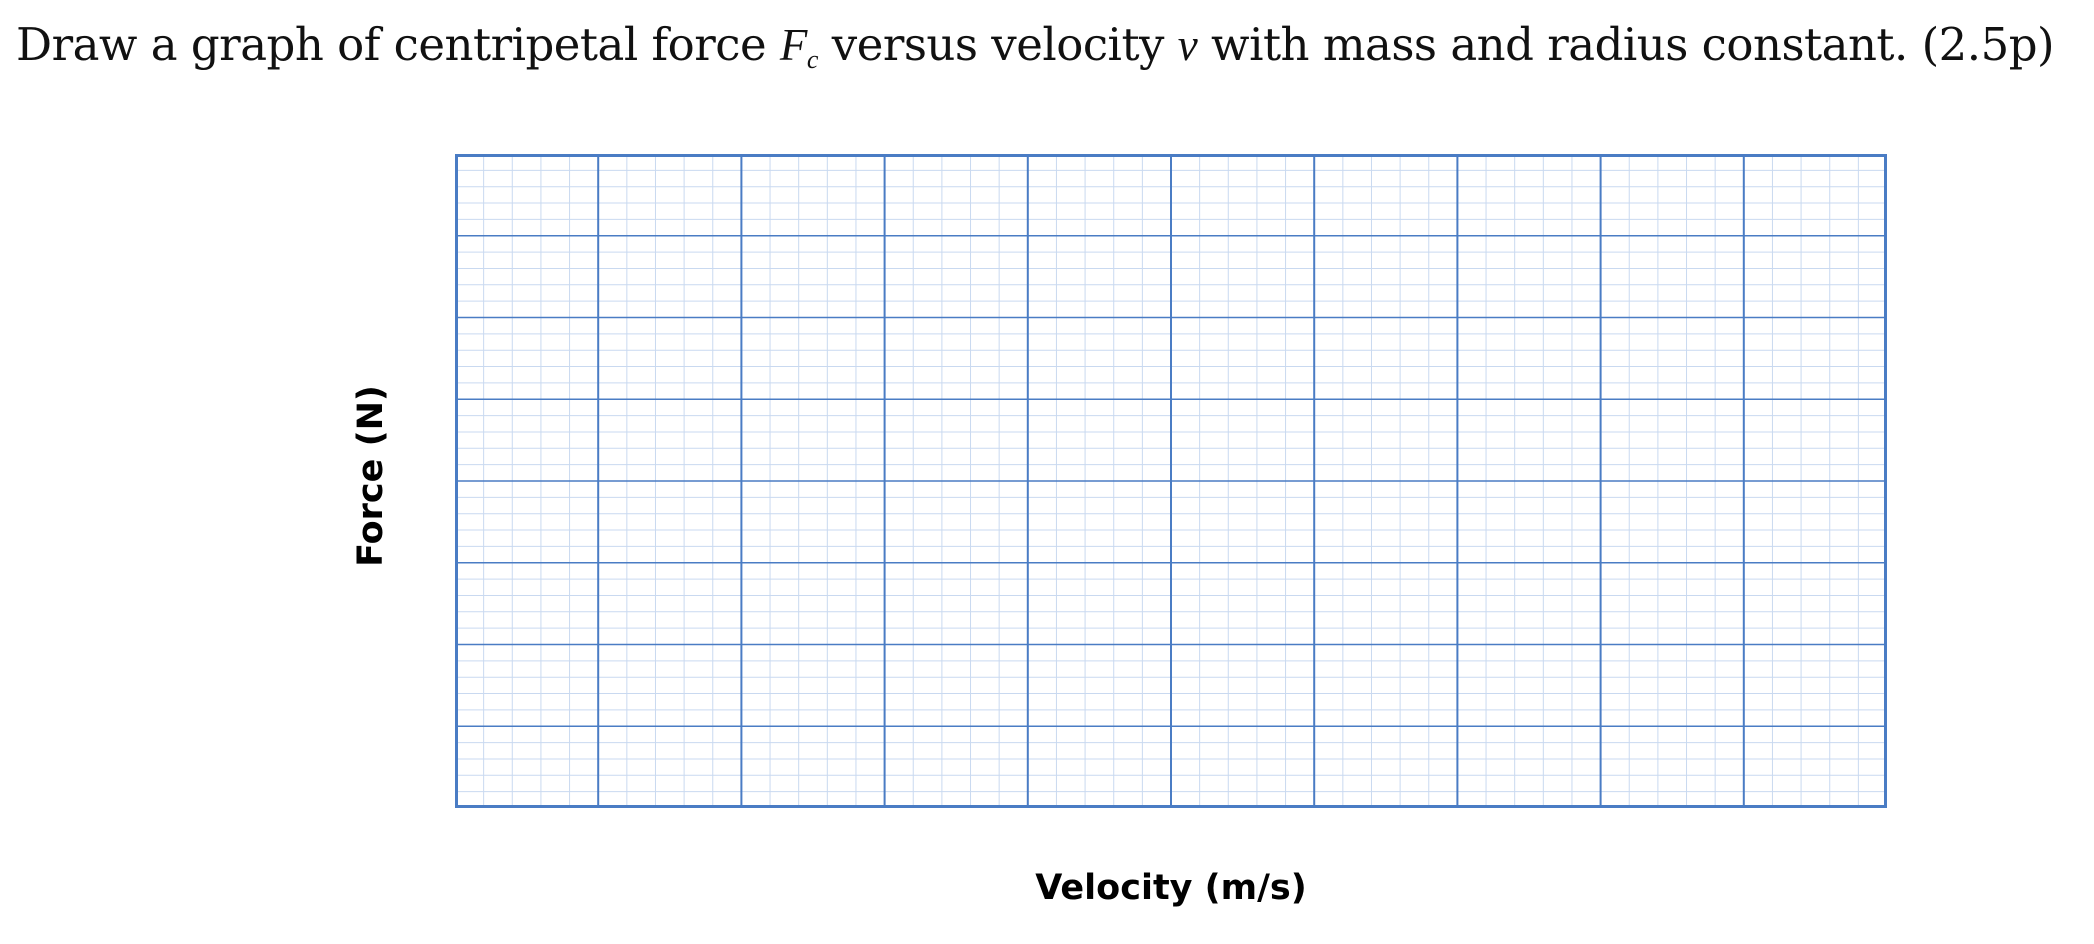  Describe the element at coordinates (799, 47) in the screenshot. I see `force-symbol: Fc` at that location.